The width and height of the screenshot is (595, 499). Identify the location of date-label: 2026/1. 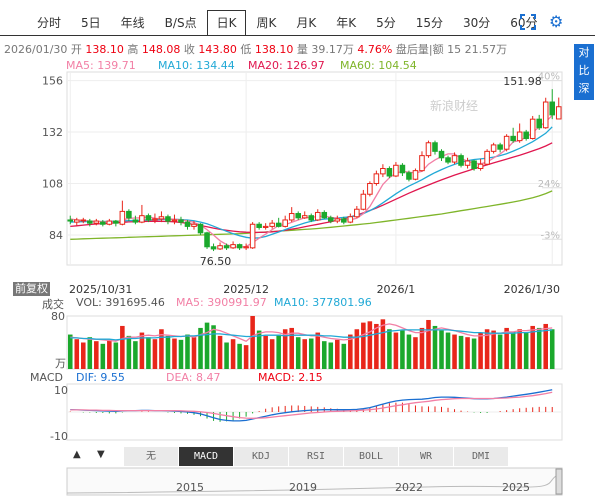
(396, 289).